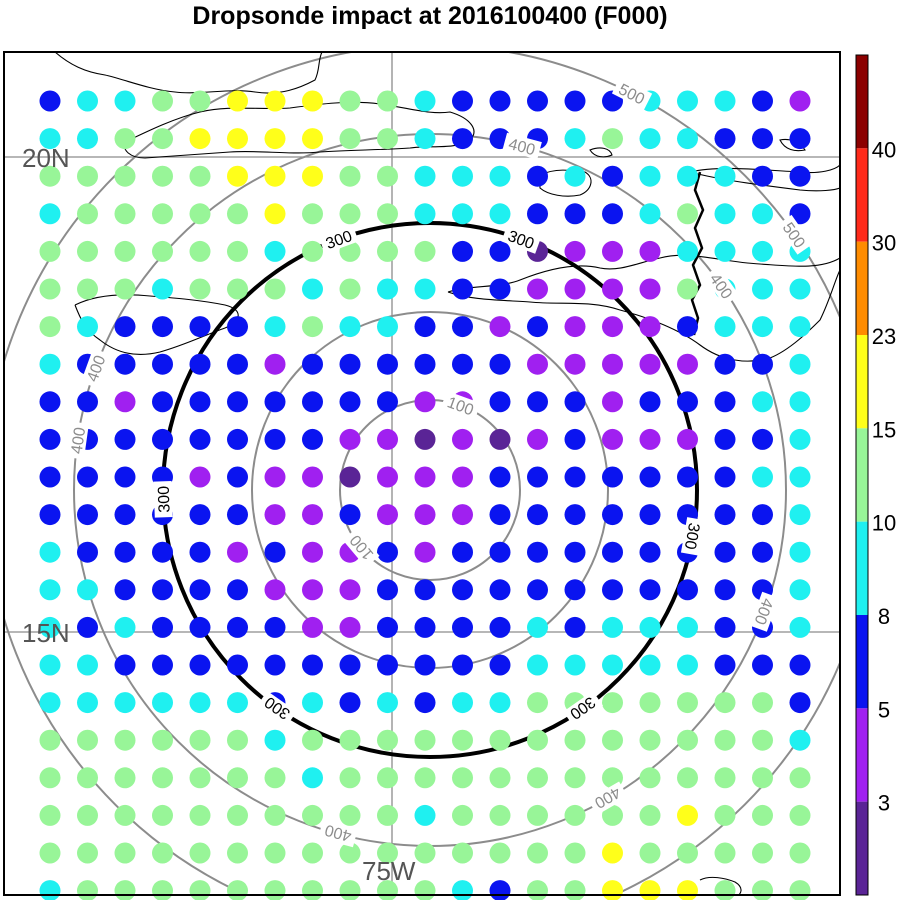 Image resolution: width=898 pixels, height=900 pixels. What do you see at coordinates (643, 308) in the screenshot?
I see `coastline-hispaniola` at bounding box center [643, 308].